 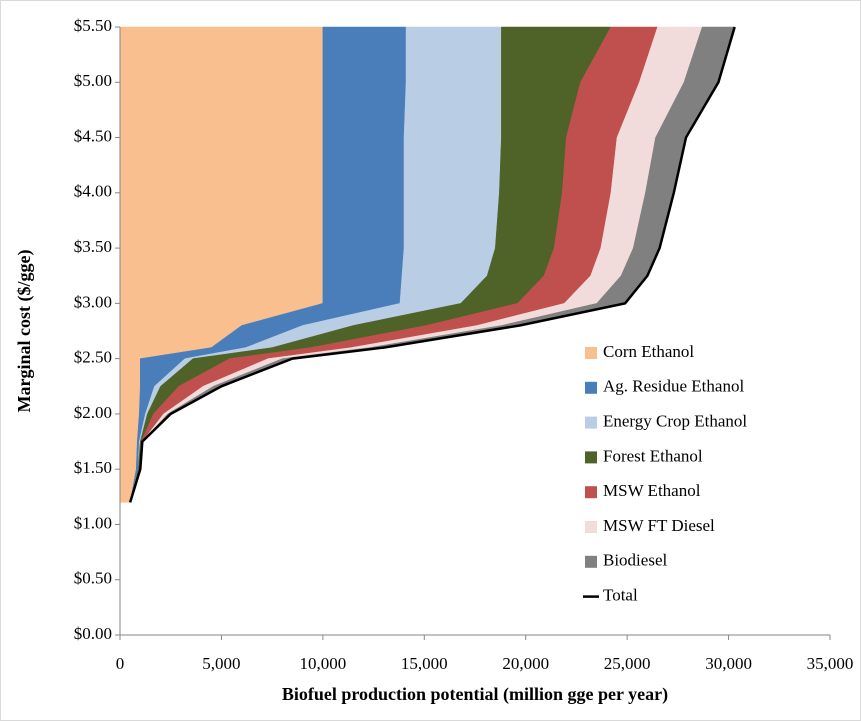 I want to click on legend-label: Energy Crop Ethanol, so click(x=675, y=421).